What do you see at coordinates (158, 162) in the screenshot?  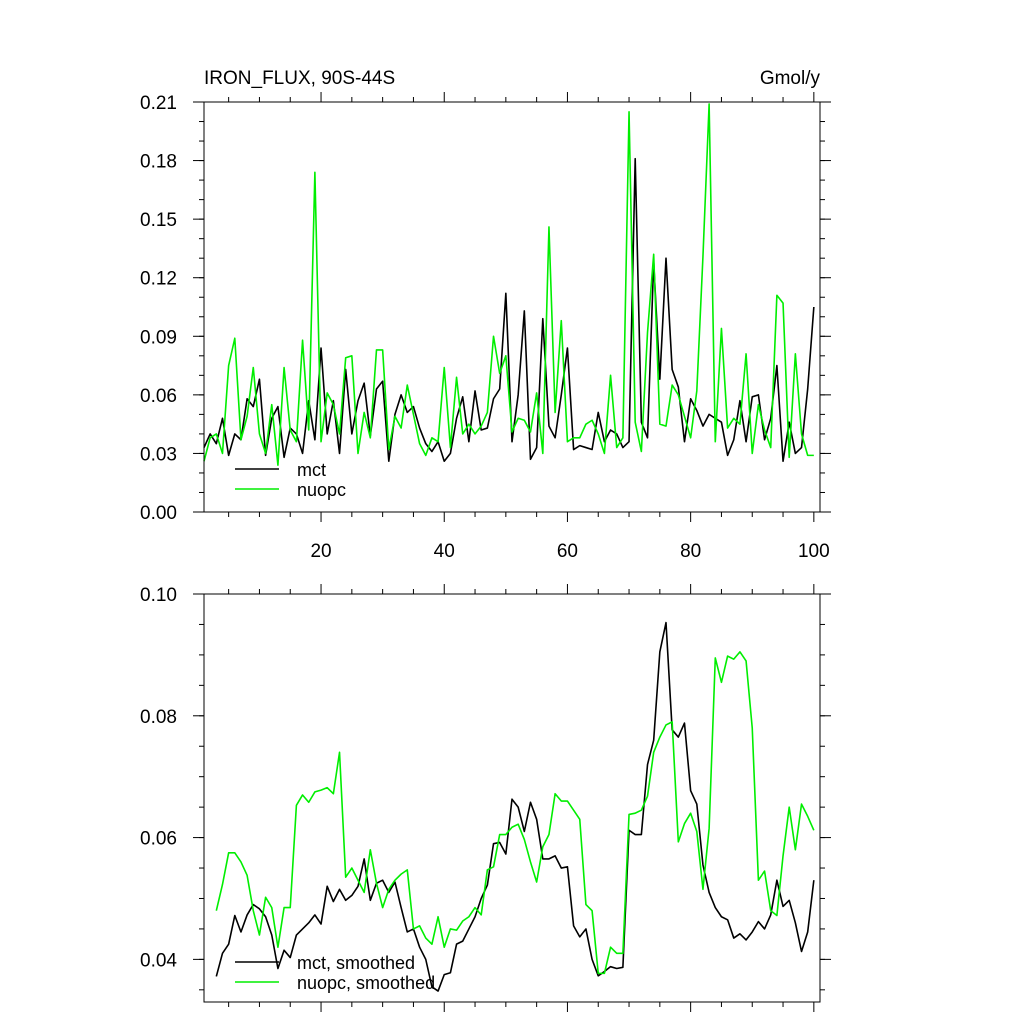 I see `top-y-tick-label: 0.18` at bounding box center [158, 162].